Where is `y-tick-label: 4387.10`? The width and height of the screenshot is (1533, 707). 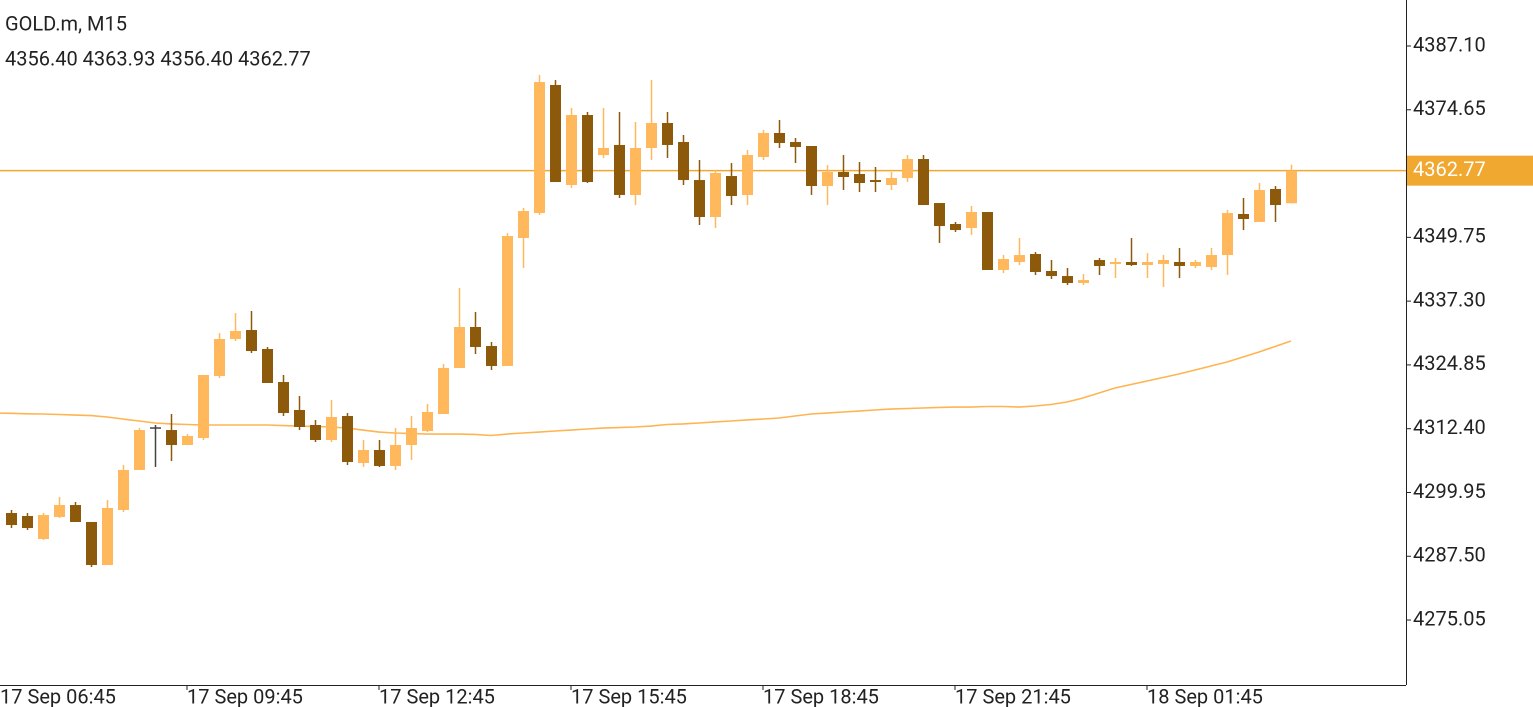
y-tick-label: 4387.10 is located at coordinates (1449, 44).